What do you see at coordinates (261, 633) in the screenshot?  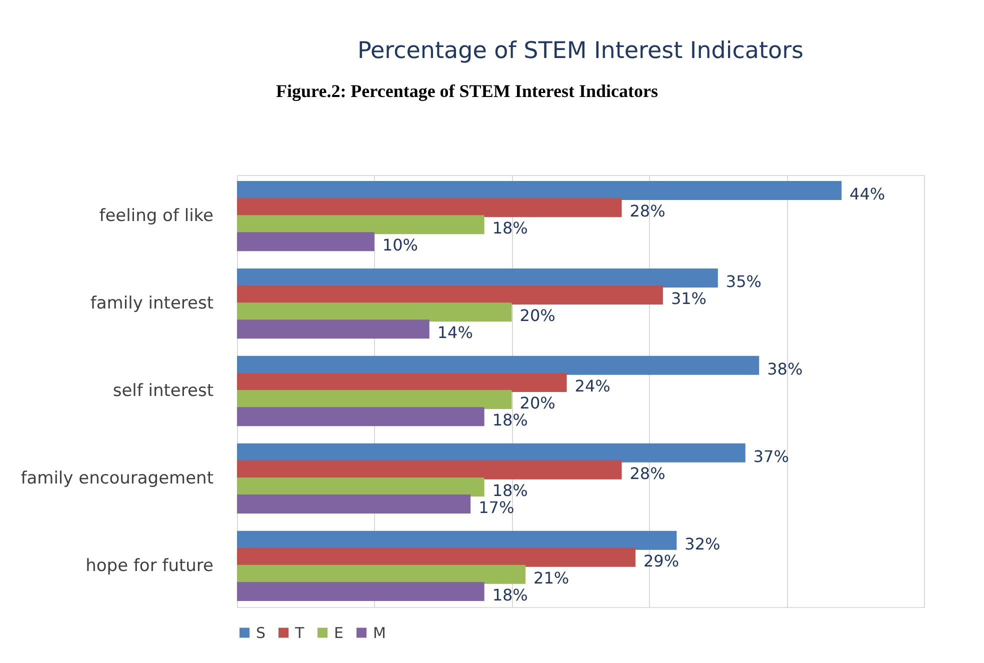 I see `legend-label: S` at bounding box center [261, 633].